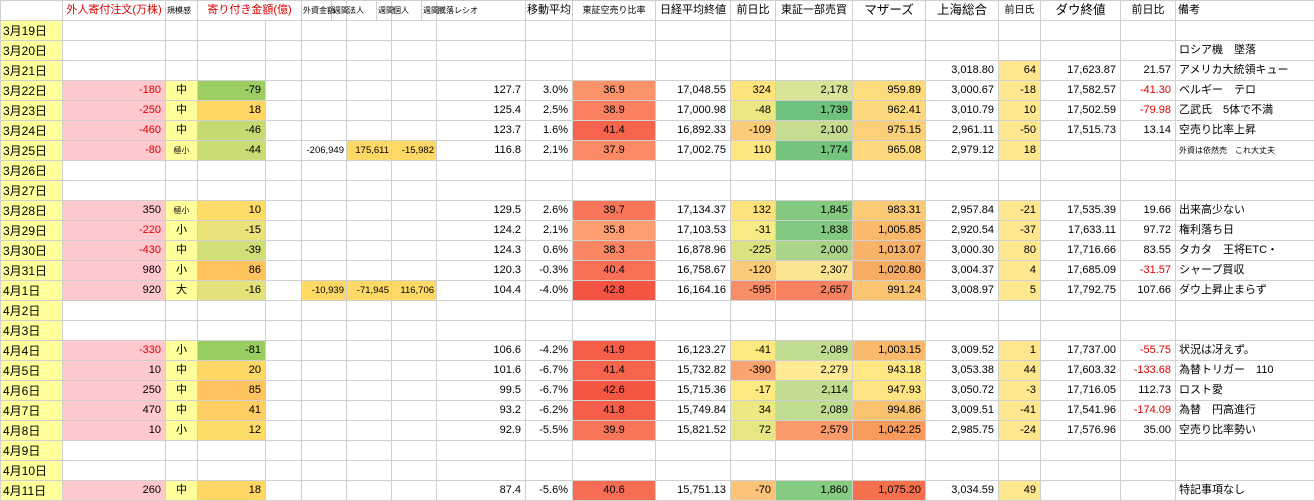 The image size is (1314, 501). Describe the element at coordinates (1020, 111) in the screenshot. I see `cell-shanghai-change: 10` at that location.